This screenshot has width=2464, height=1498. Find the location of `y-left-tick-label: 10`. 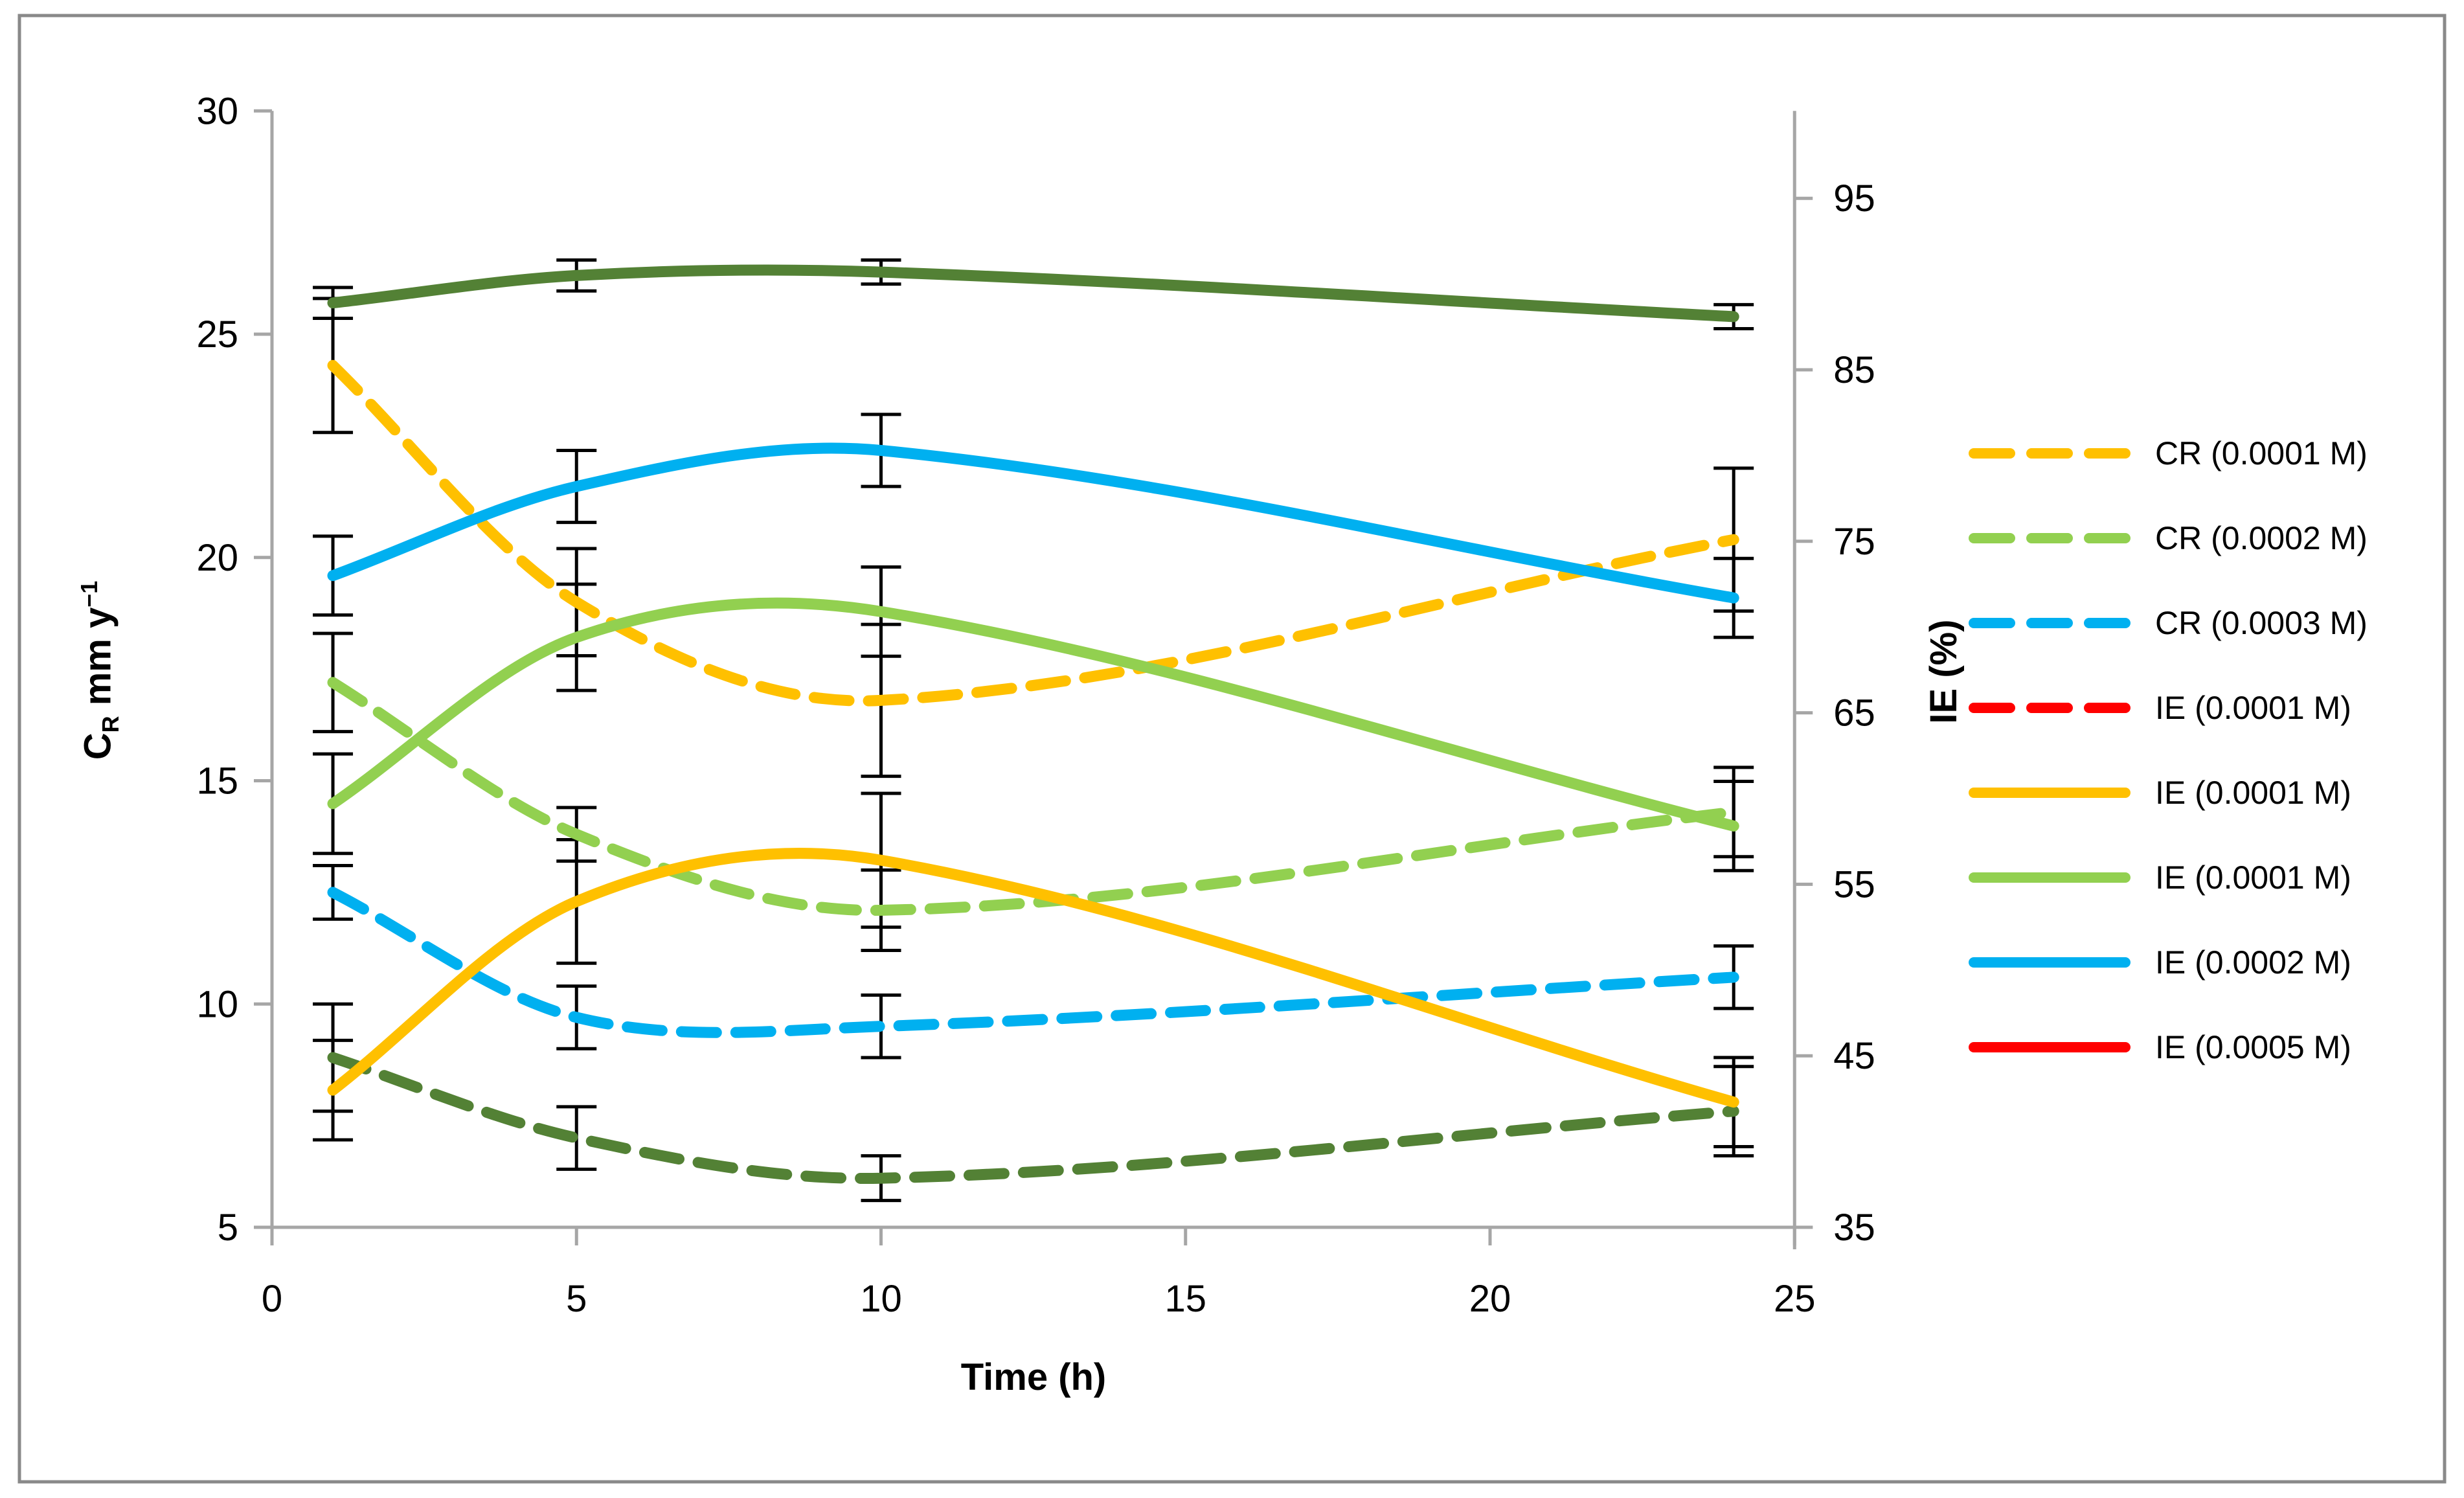

y-left-tick-label: 10 is located at coordinates (217, 1004).